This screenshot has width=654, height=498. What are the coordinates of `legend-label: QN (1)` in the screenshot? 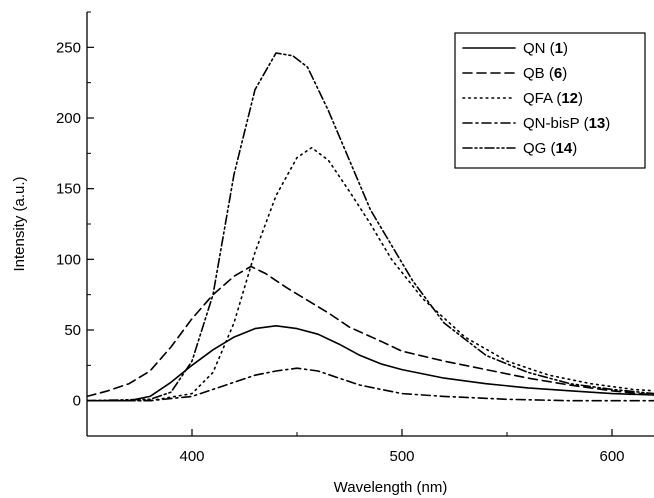 It's located at (545, 48).